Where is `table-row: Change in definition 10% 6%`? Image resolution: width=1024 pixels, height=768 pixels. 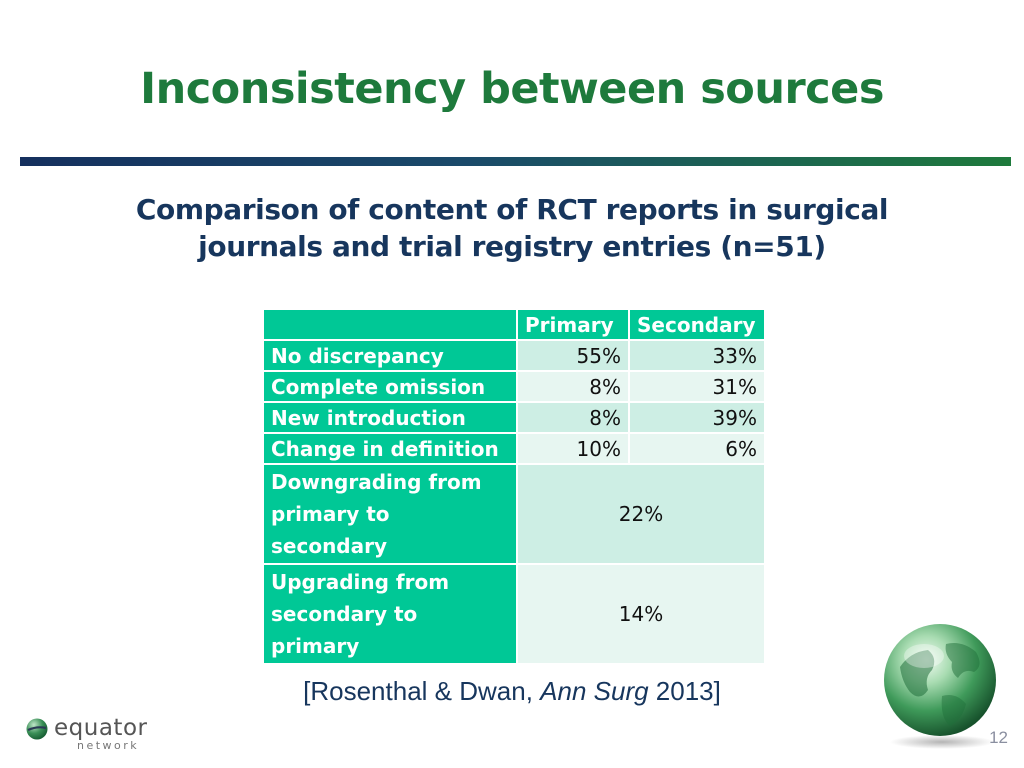 table-row: Change in definition 10% 6% is located at coordinates (514, 448).